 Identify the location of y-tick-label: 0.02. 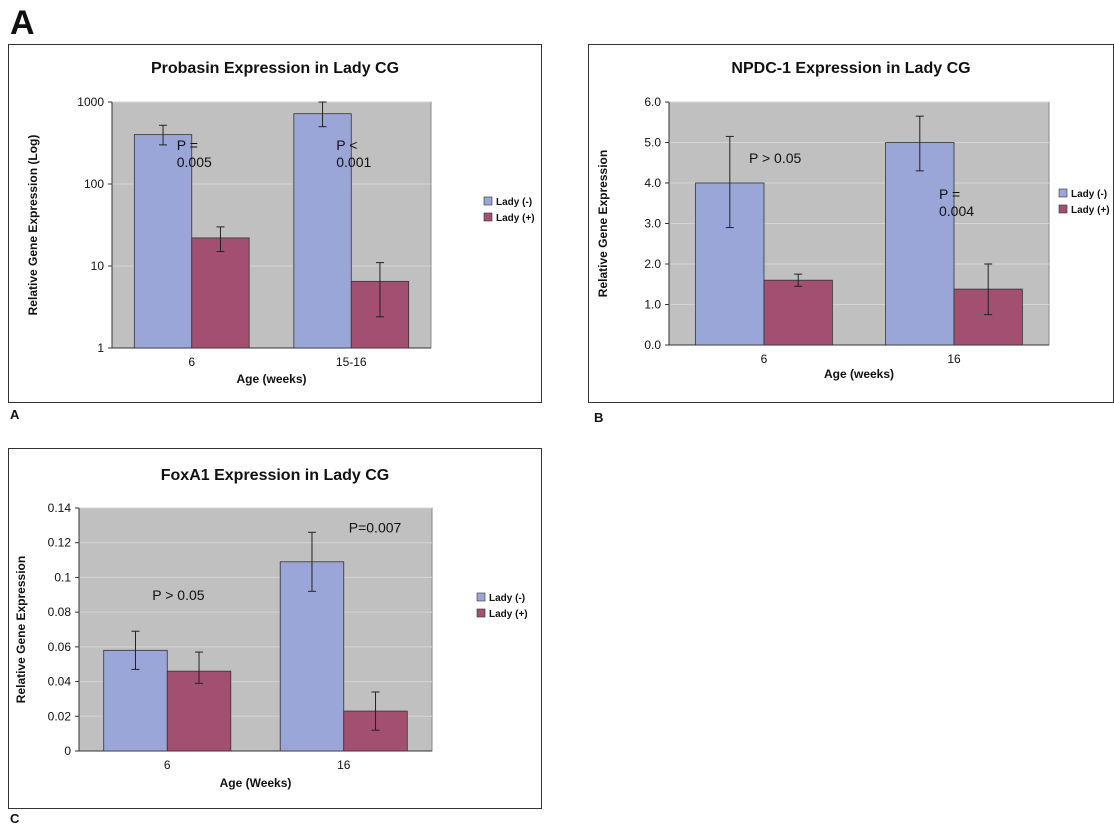
(60, 716).